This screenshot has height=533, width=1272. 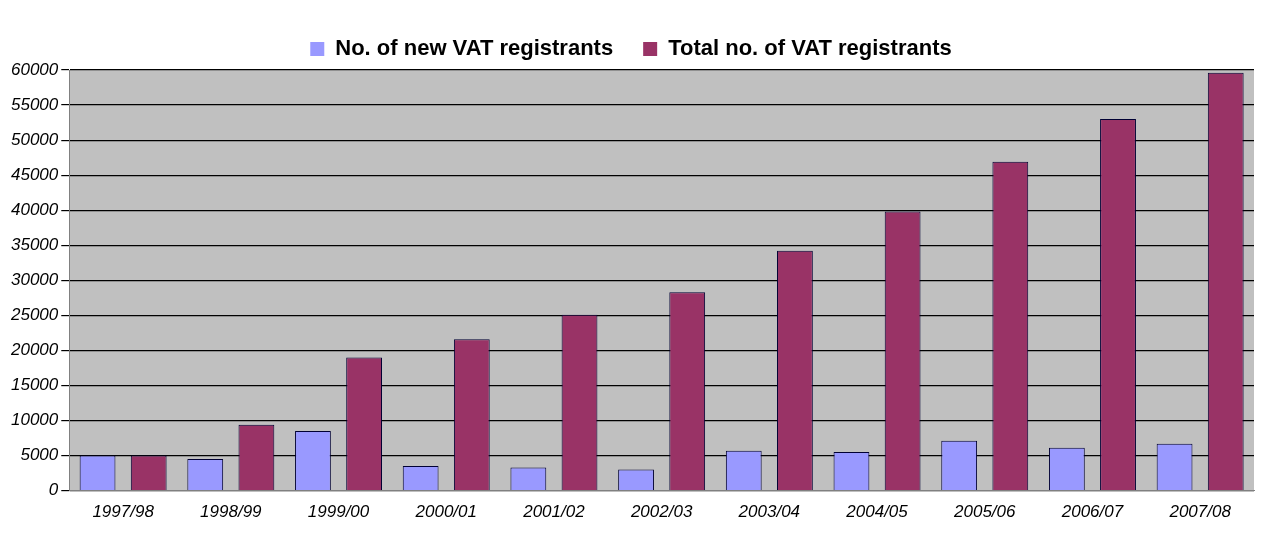 I want to click on y-tick-label: 60000, so click(x=34, y=69).